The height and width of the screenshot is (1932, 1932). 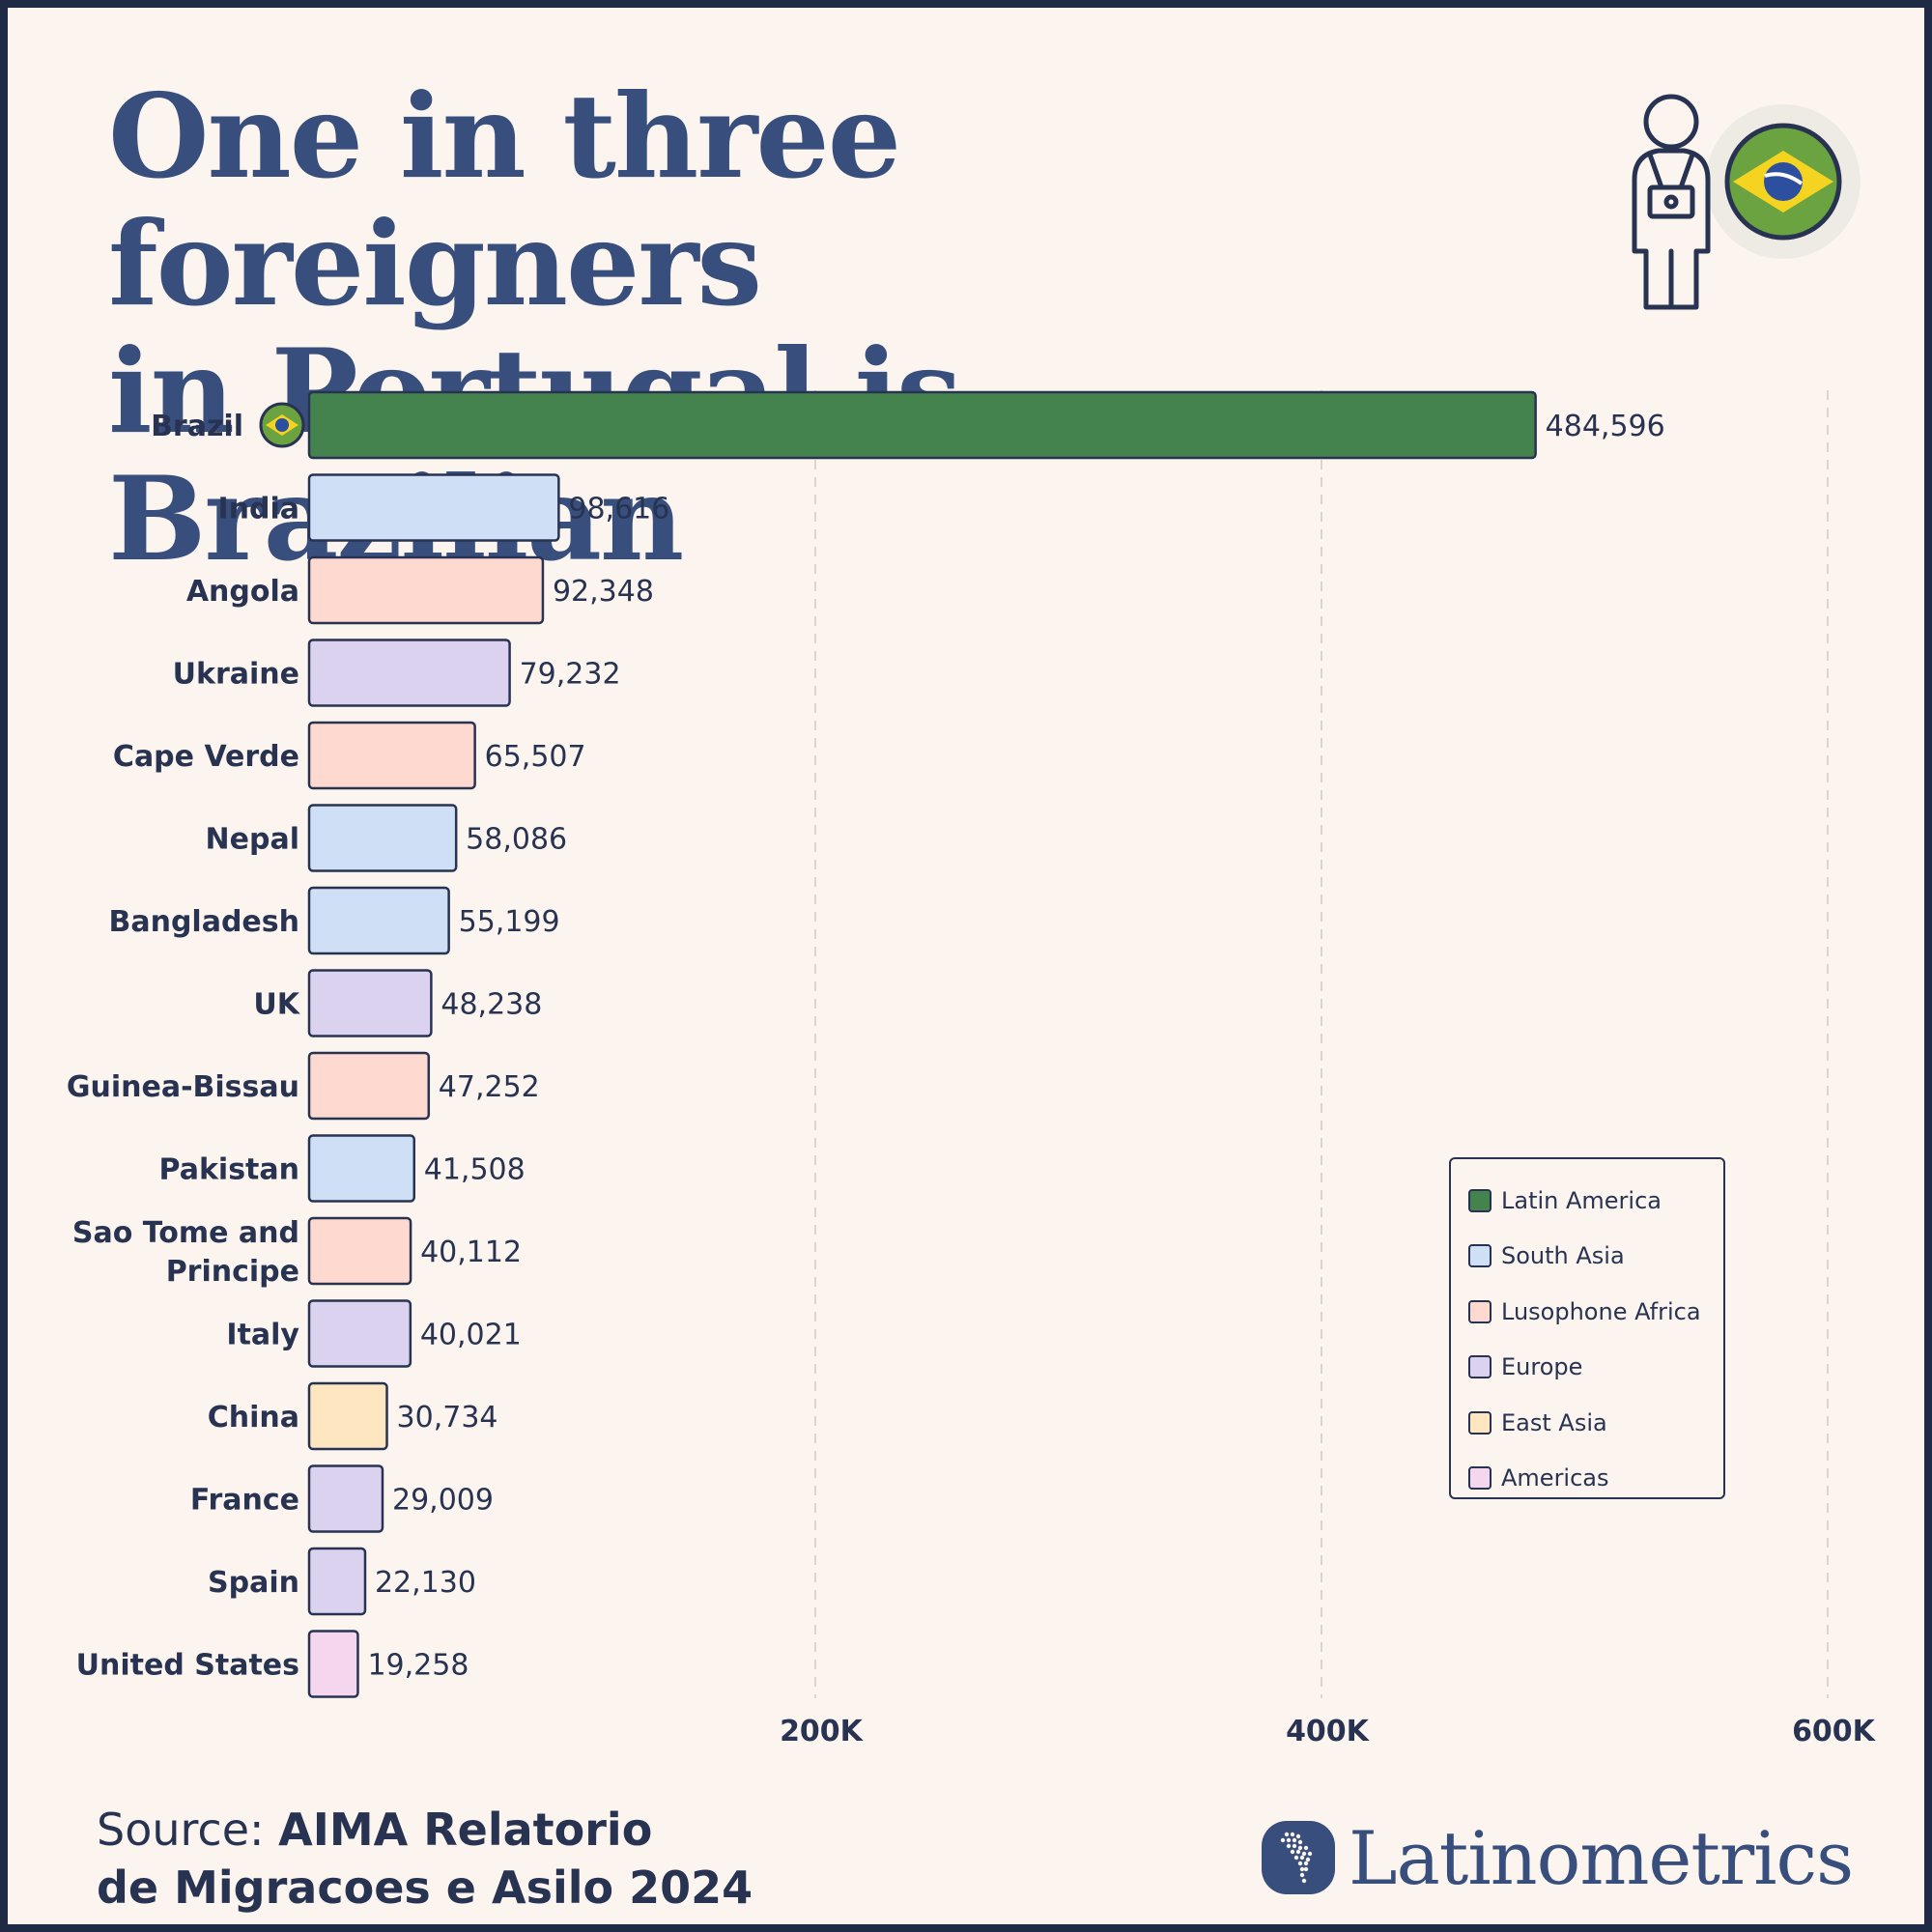 What do you see at coordinates (253, 1583) in the screenshot?
I see `category-label: Spain` at bounding box center [253, 1583].